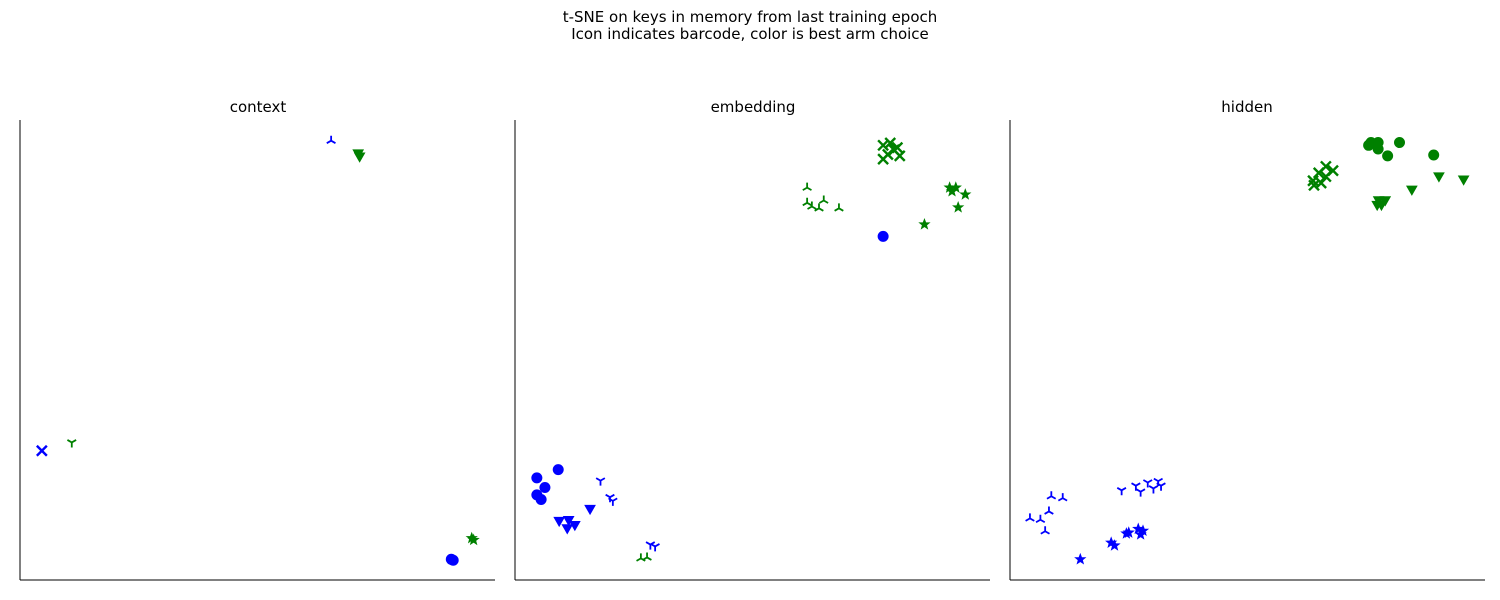 This screenshot has width=1500, height=600. I want to click on point-hidden-6-circle, so click(1434, 155).